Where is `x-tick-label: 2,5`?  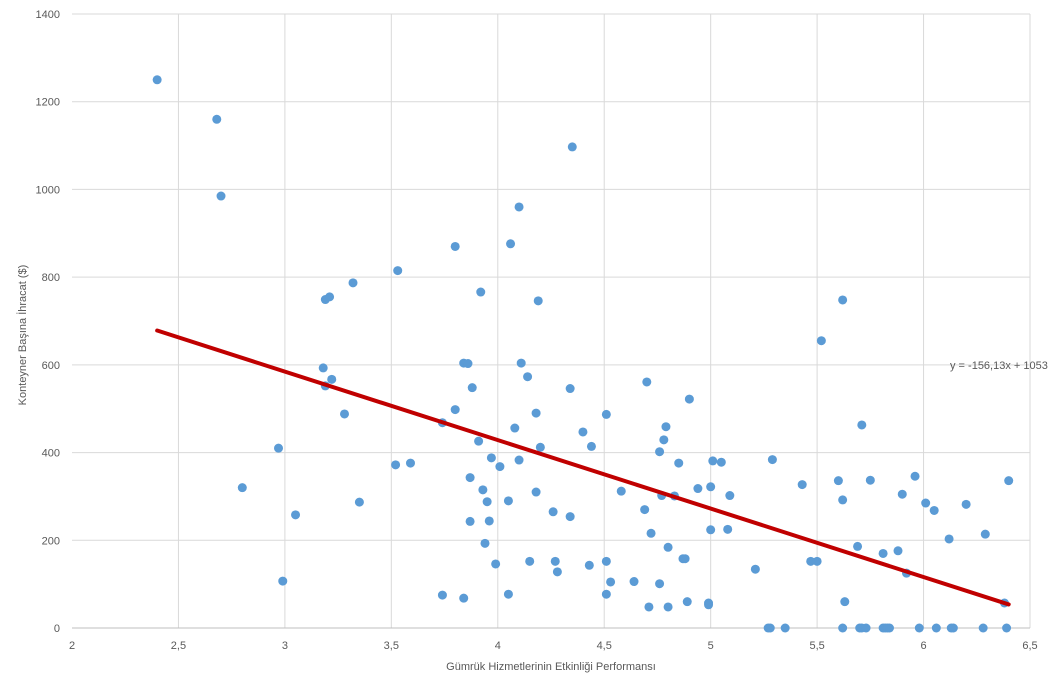
x-tick-label: 2,5 is located at coordinates (178, 646).